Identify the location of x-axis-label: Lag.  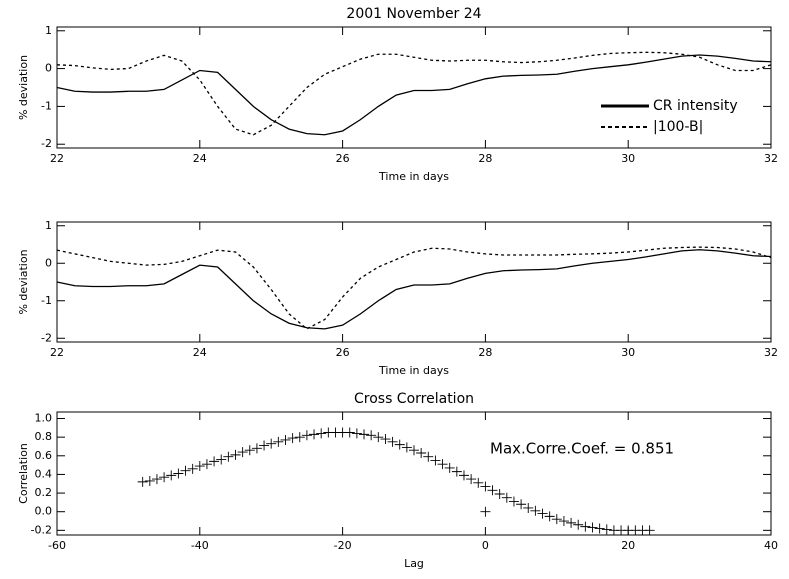
(414, 563).